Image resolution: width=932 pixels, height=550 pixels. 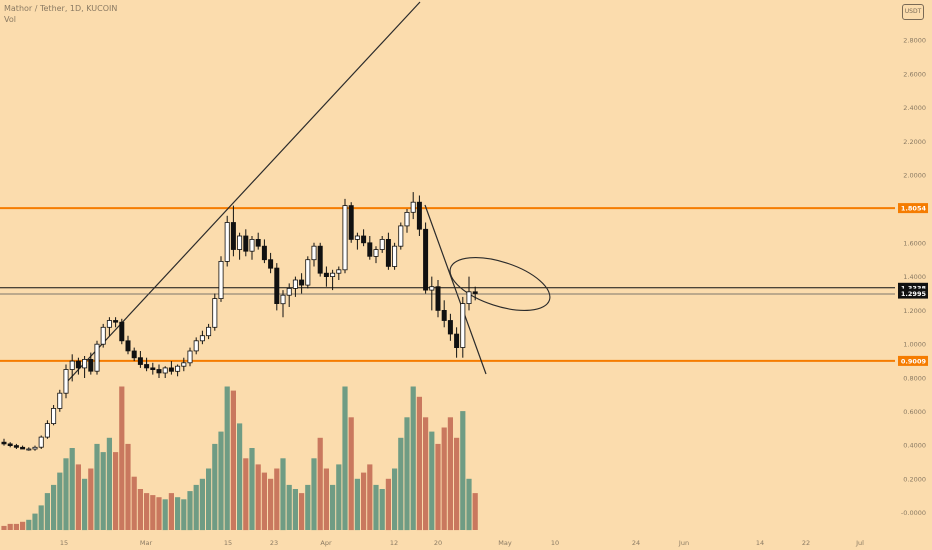 What do you see at coordinates (913, 12) in the screenshot?
I see `currency-badge: USDT` at bounding box center [913, 12].